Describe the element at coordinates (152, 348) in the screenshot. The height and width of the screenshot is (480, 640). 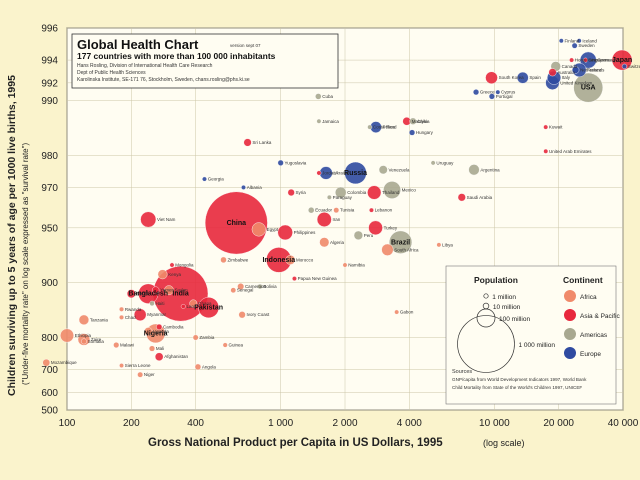
I see `bubble-mali` at that location.